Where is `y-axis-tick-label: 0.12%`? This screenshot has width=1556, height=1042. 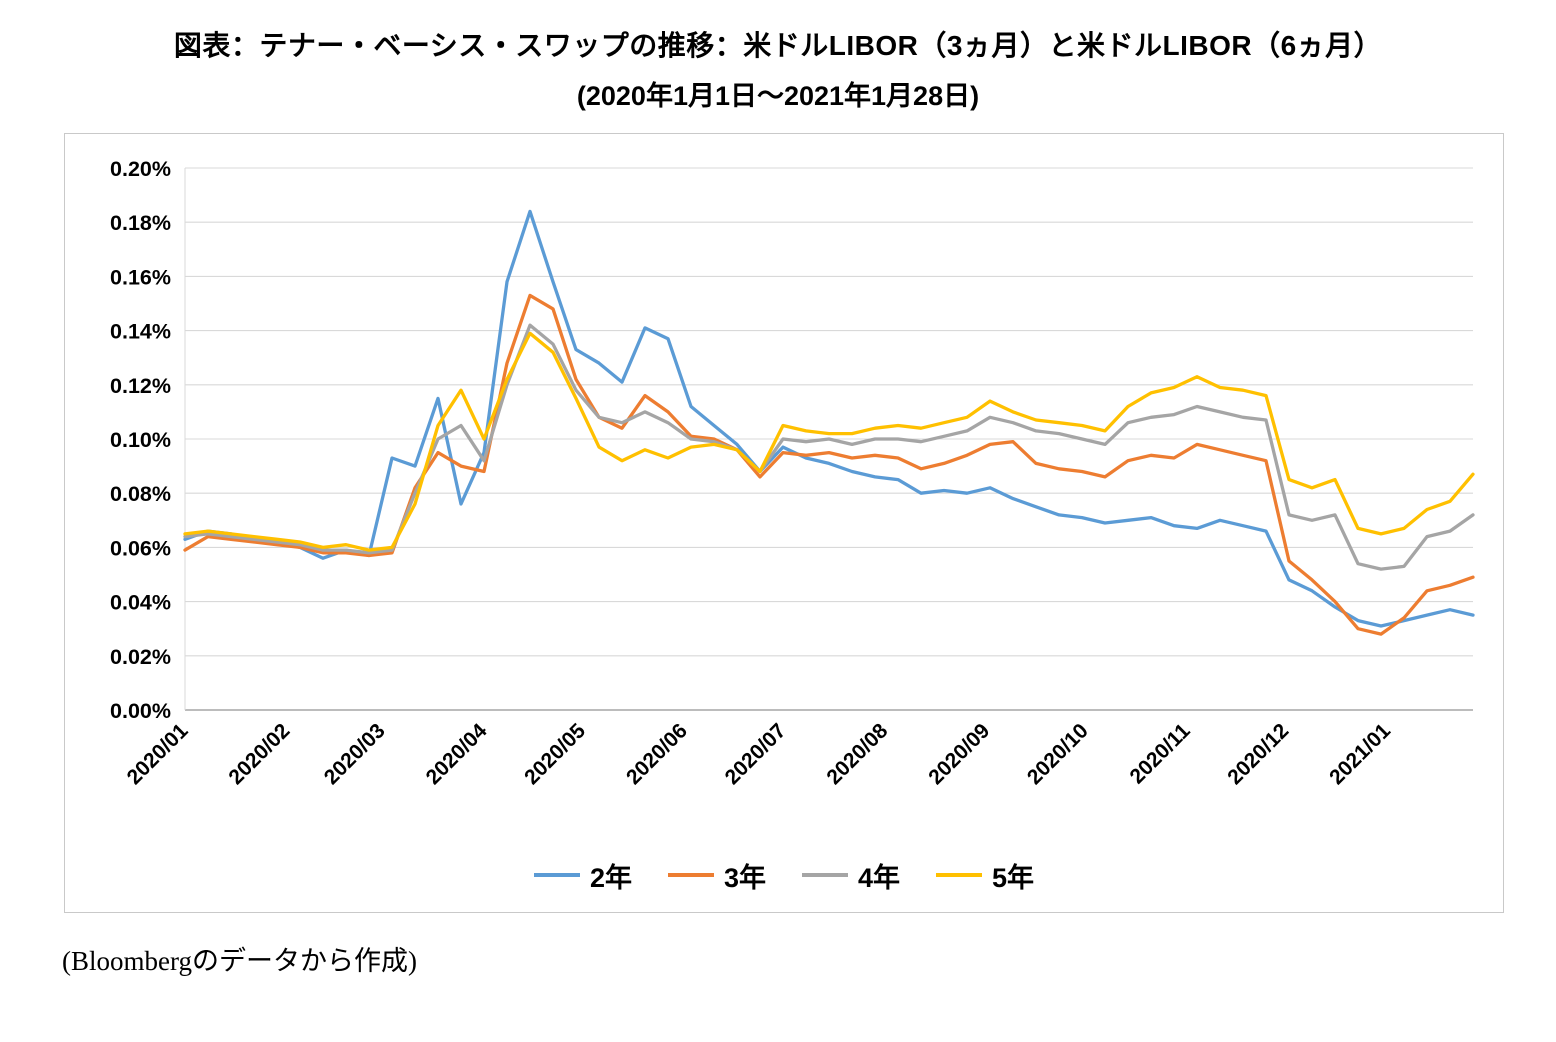
y-axis-tick-label: 0.12% is located at coordinates (140, 386).